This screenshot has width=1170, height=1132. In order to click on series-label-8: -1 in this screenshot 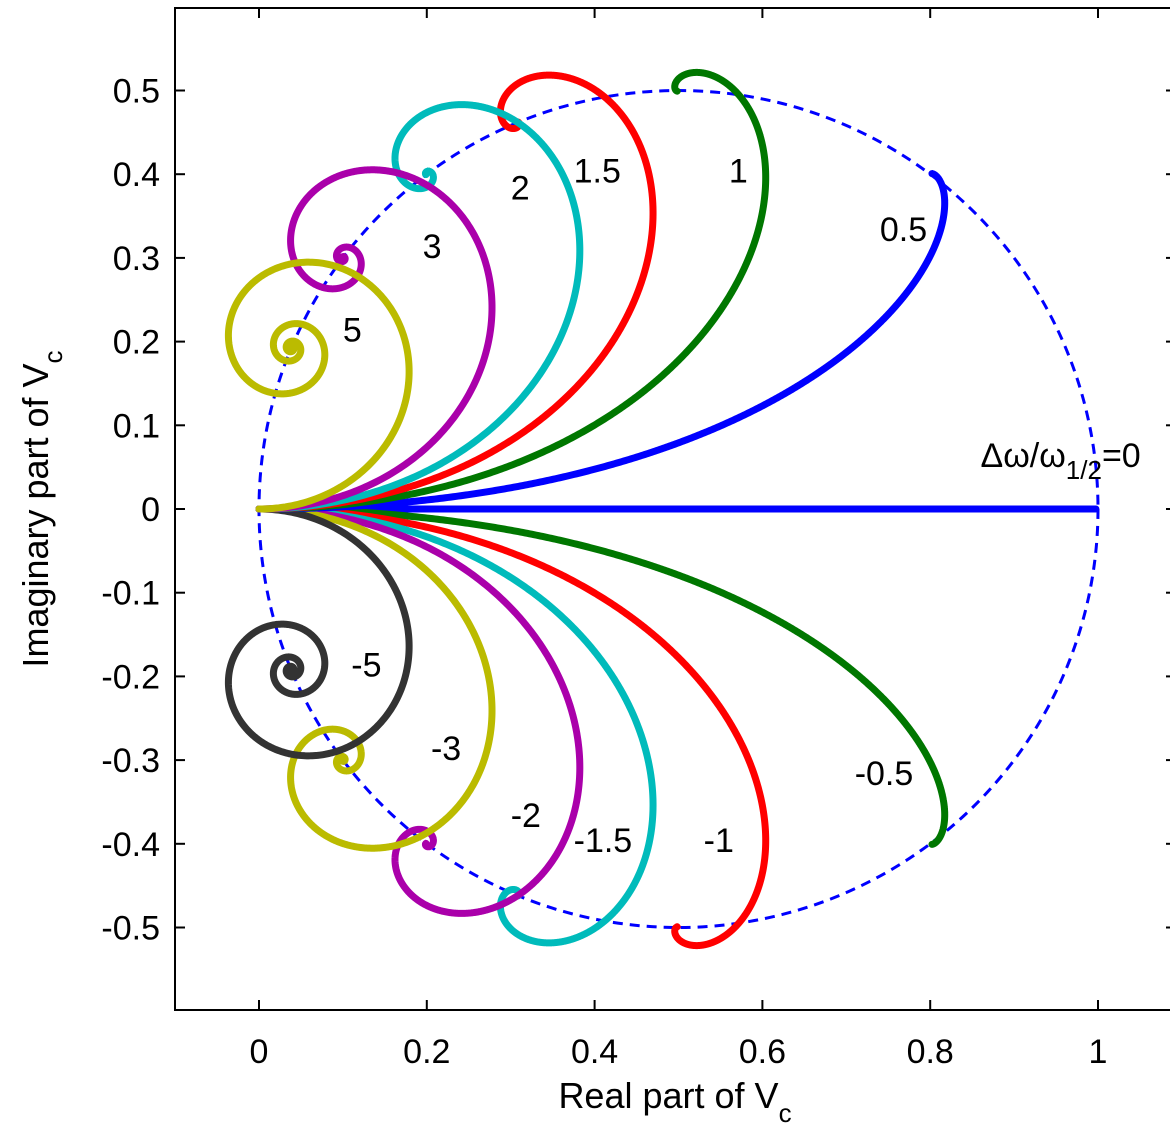, I will do `click(719, 841)`.